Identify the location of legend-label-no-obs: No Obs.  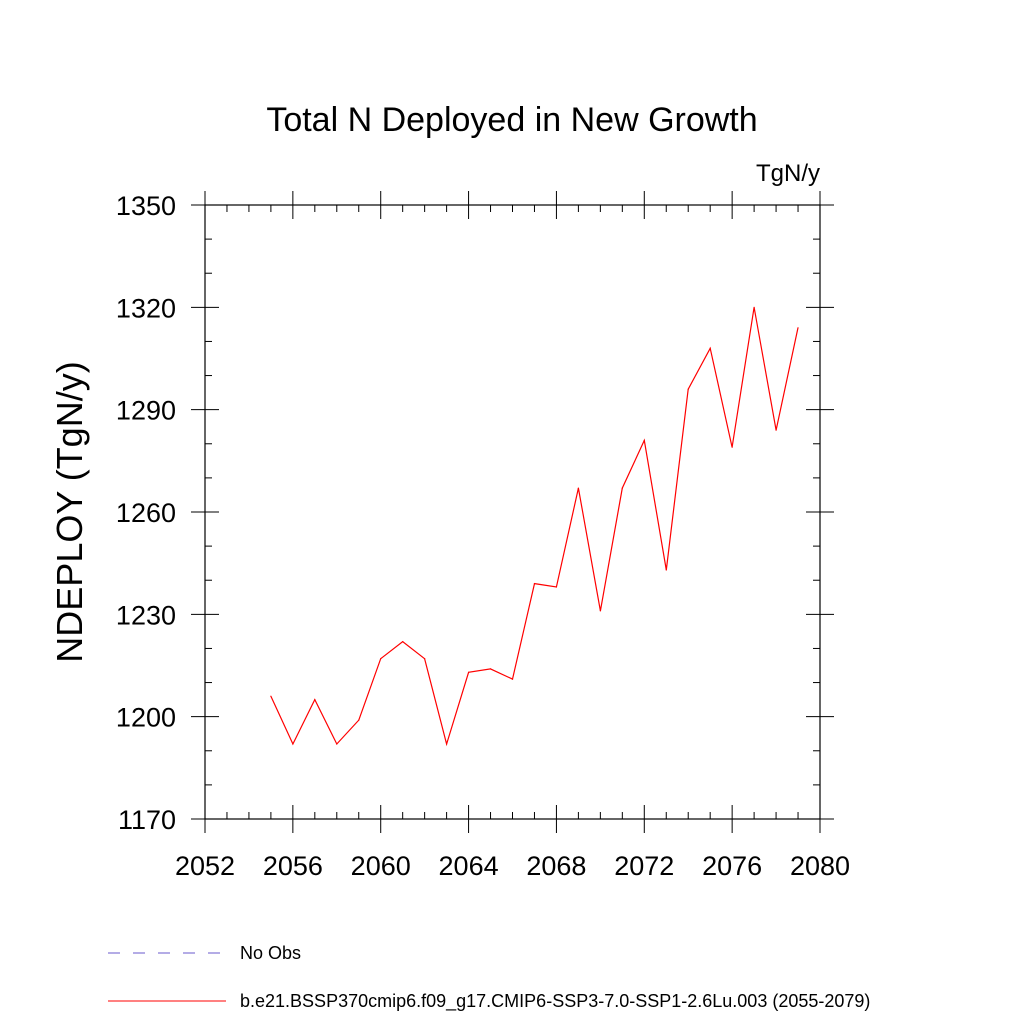
(270, 953).